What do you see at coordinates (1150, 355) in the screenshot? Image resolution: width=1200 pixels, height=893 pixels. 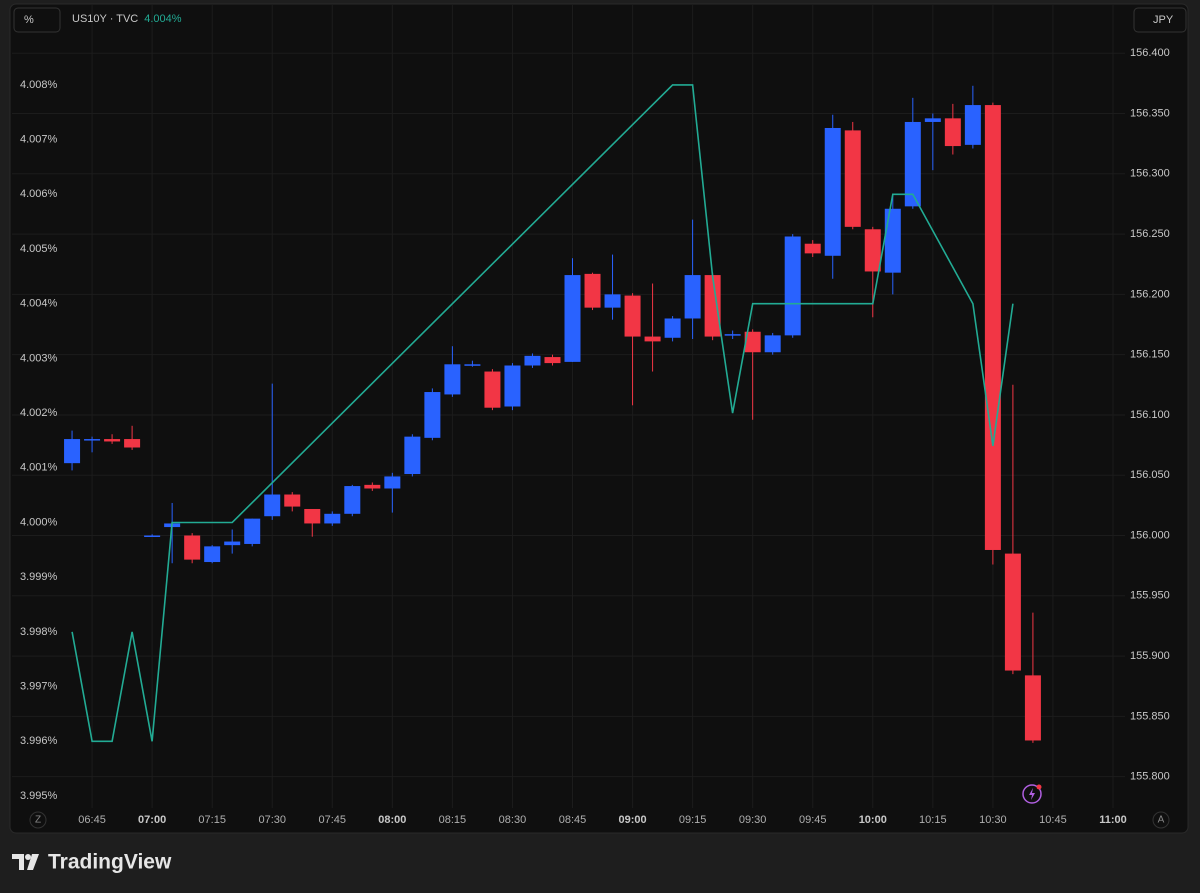 I see `y2-tick-label: 156.150` at bounding box center [1150, 355].